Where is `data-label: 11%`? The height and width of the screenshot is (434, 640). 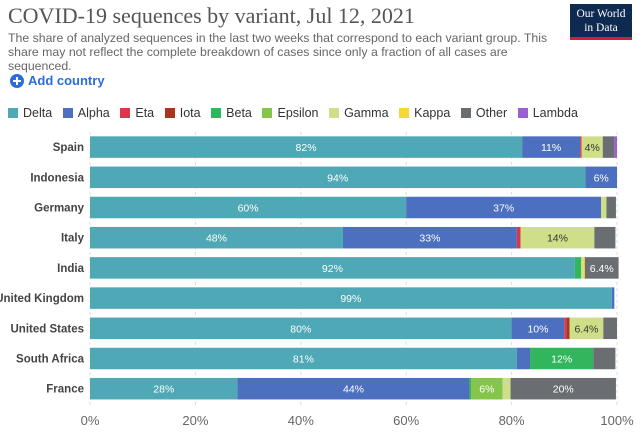
data-label: 11% is located at coordinates (551, 148).